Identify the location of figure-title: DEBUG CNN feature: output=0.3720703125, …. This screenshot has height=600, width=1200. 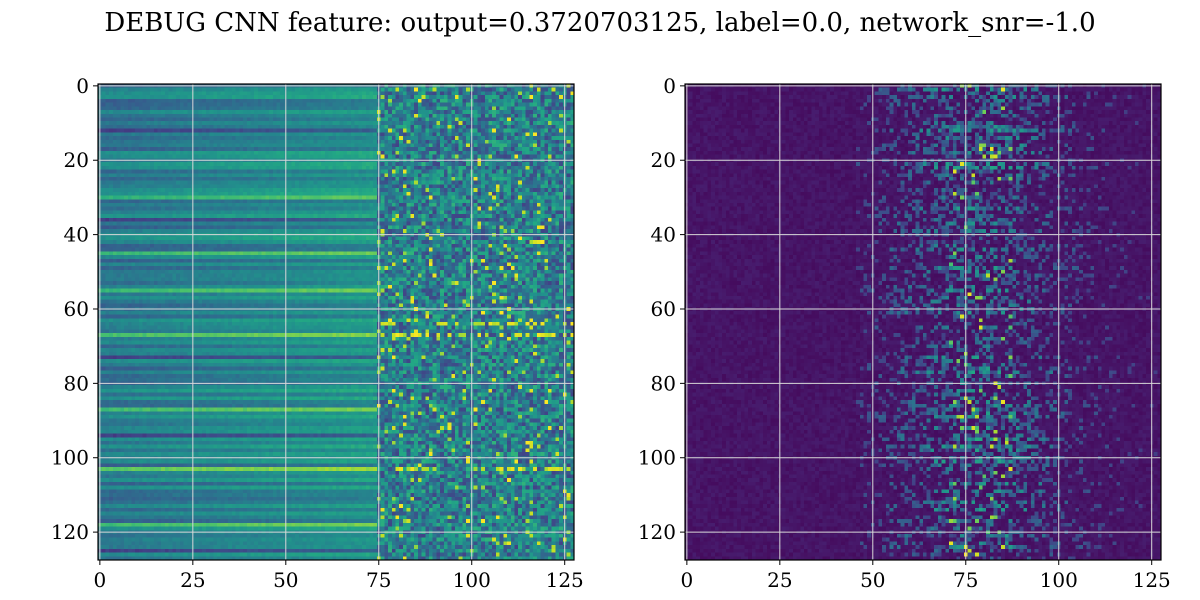
(600, 23).